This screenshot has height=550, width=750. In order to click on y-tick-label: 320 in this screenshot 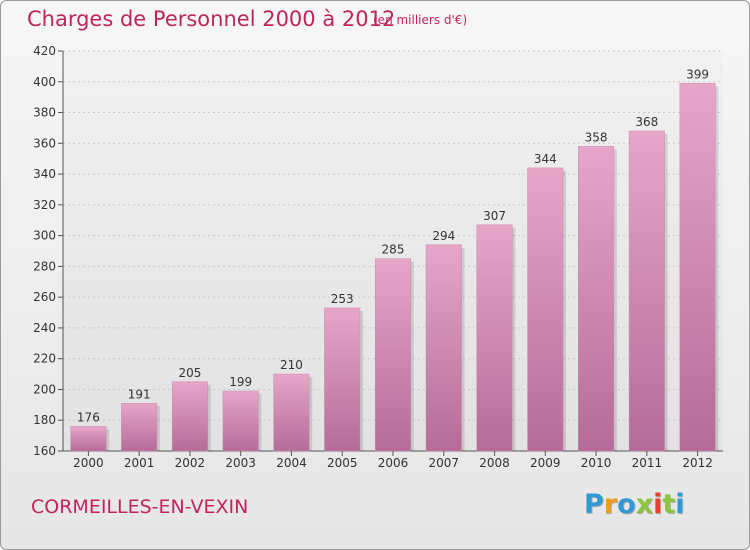, I will do `click(44, 205)`.